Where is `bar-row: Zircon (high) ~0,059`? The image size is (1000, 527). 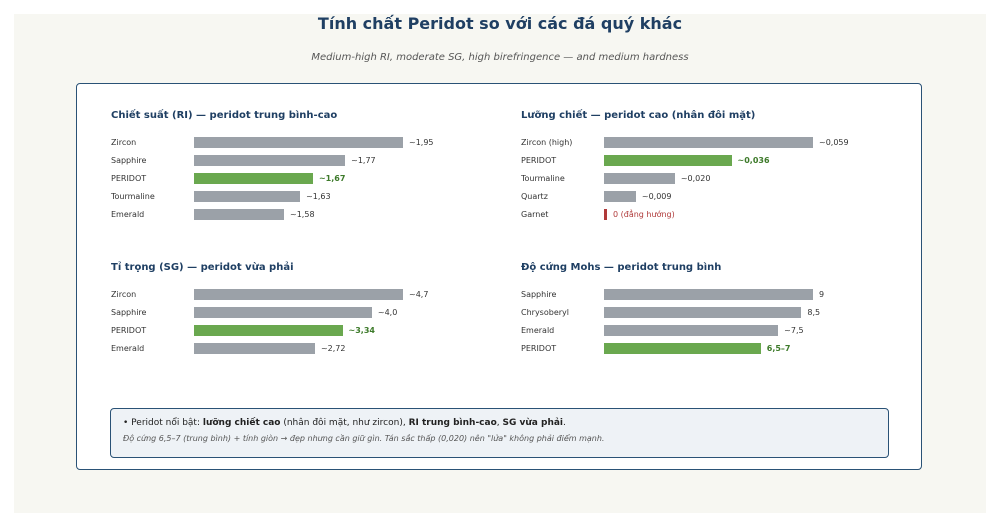 bar-row: Zircon (high) ~0,059 is located at coordinates (711, 143).